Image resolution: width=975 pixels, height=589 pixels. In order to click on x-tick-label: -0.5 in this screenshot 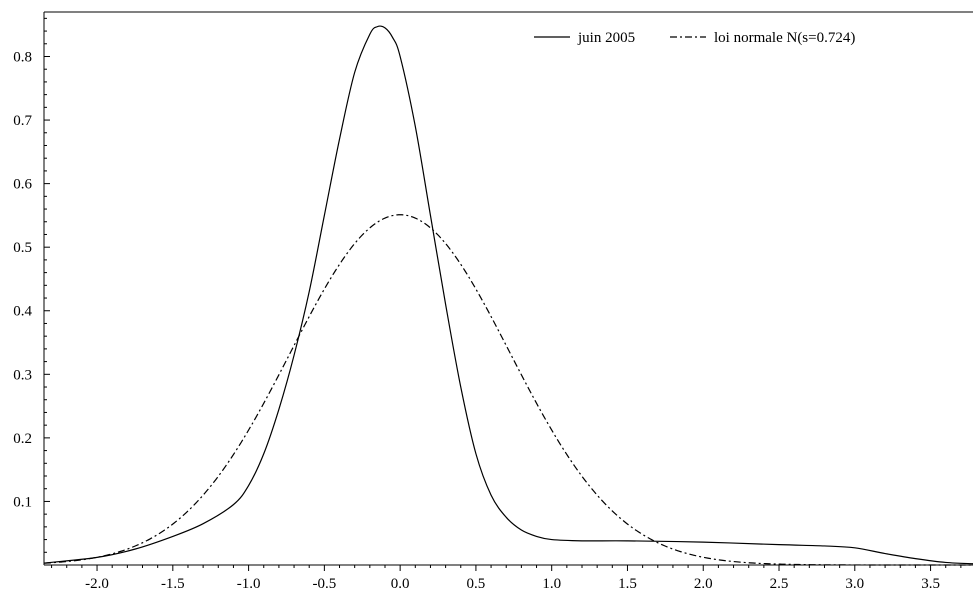, I will do `click(324, 582)`.